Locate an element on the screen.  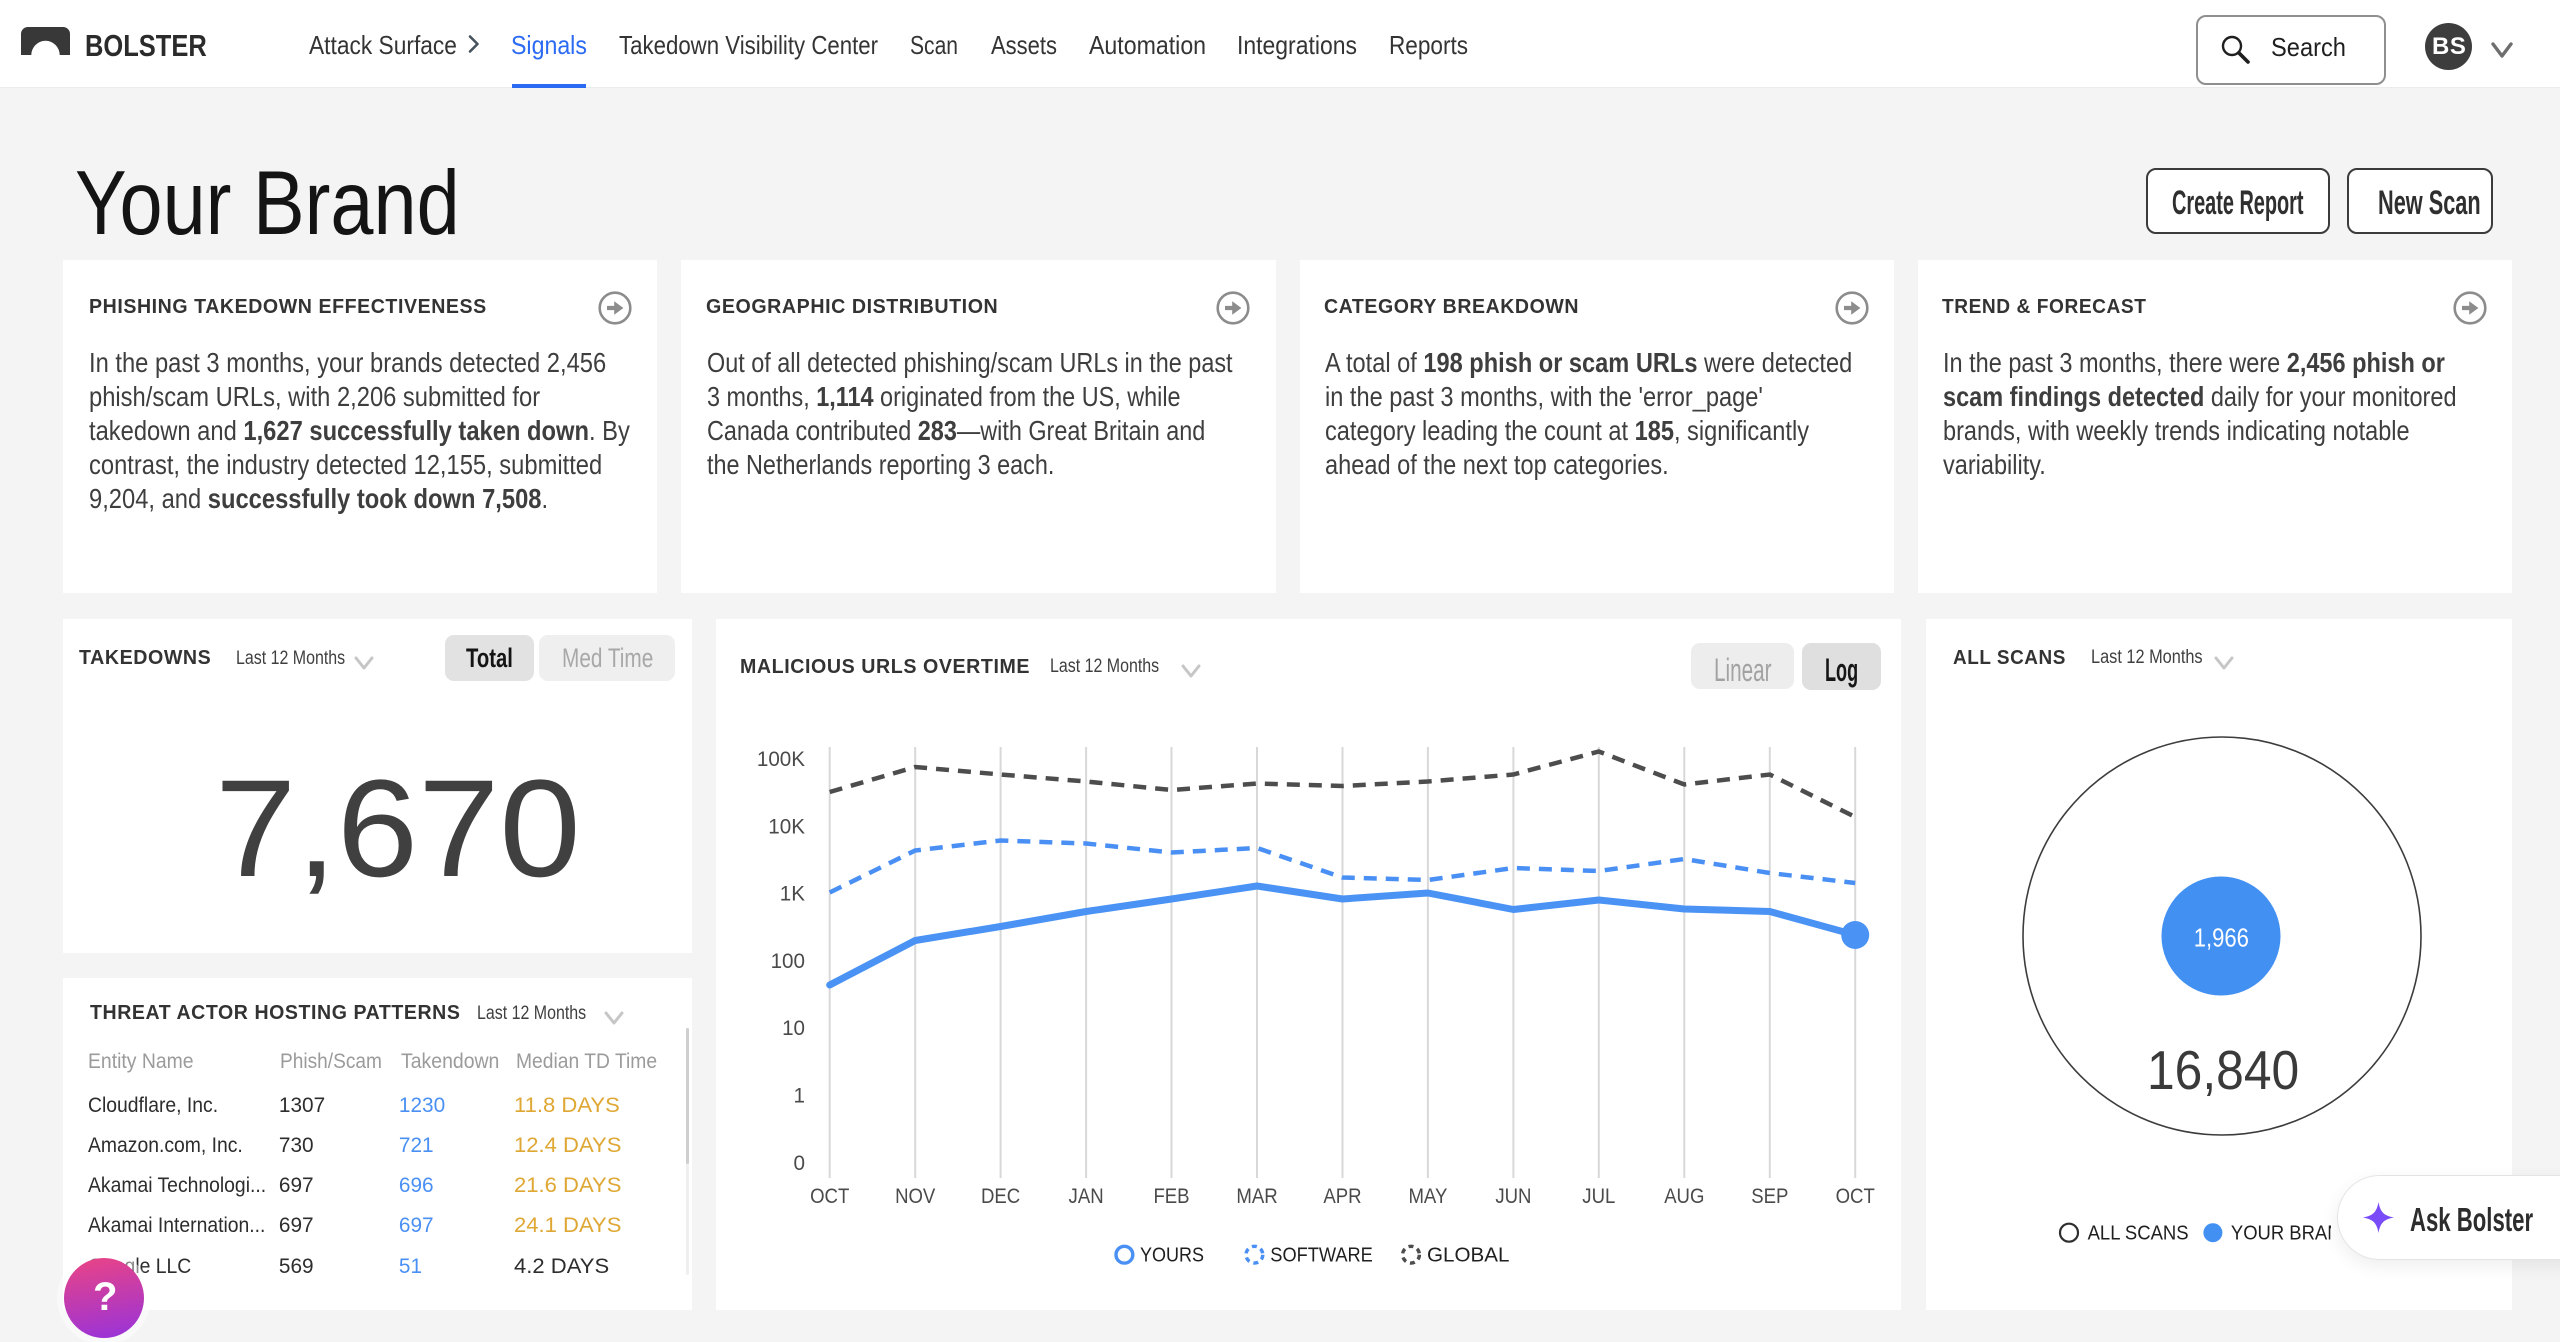
svg-text: FEB is located at coordinates (1171, 1195).